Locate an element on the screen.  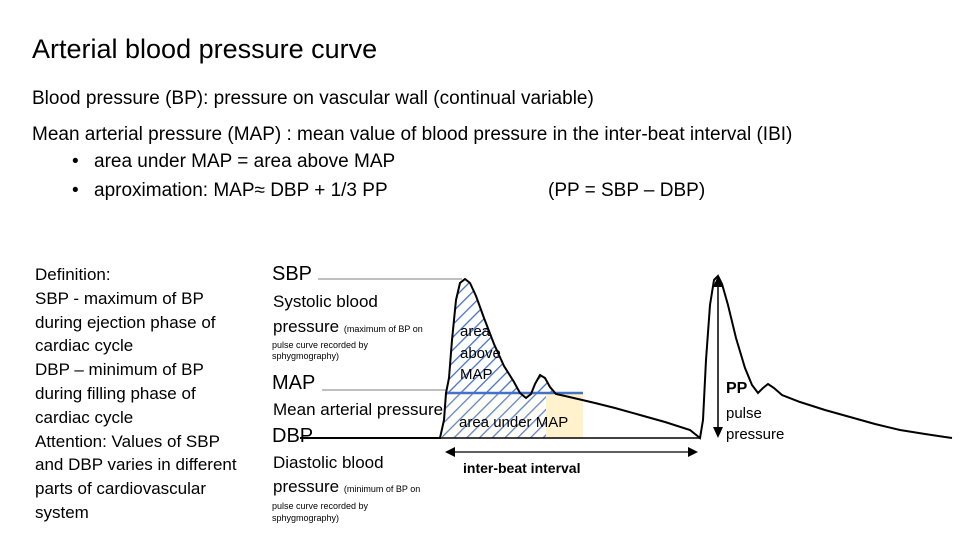
bullet-area-equality: • area under MAP = area above MAP is located at coordinates (233, 162).